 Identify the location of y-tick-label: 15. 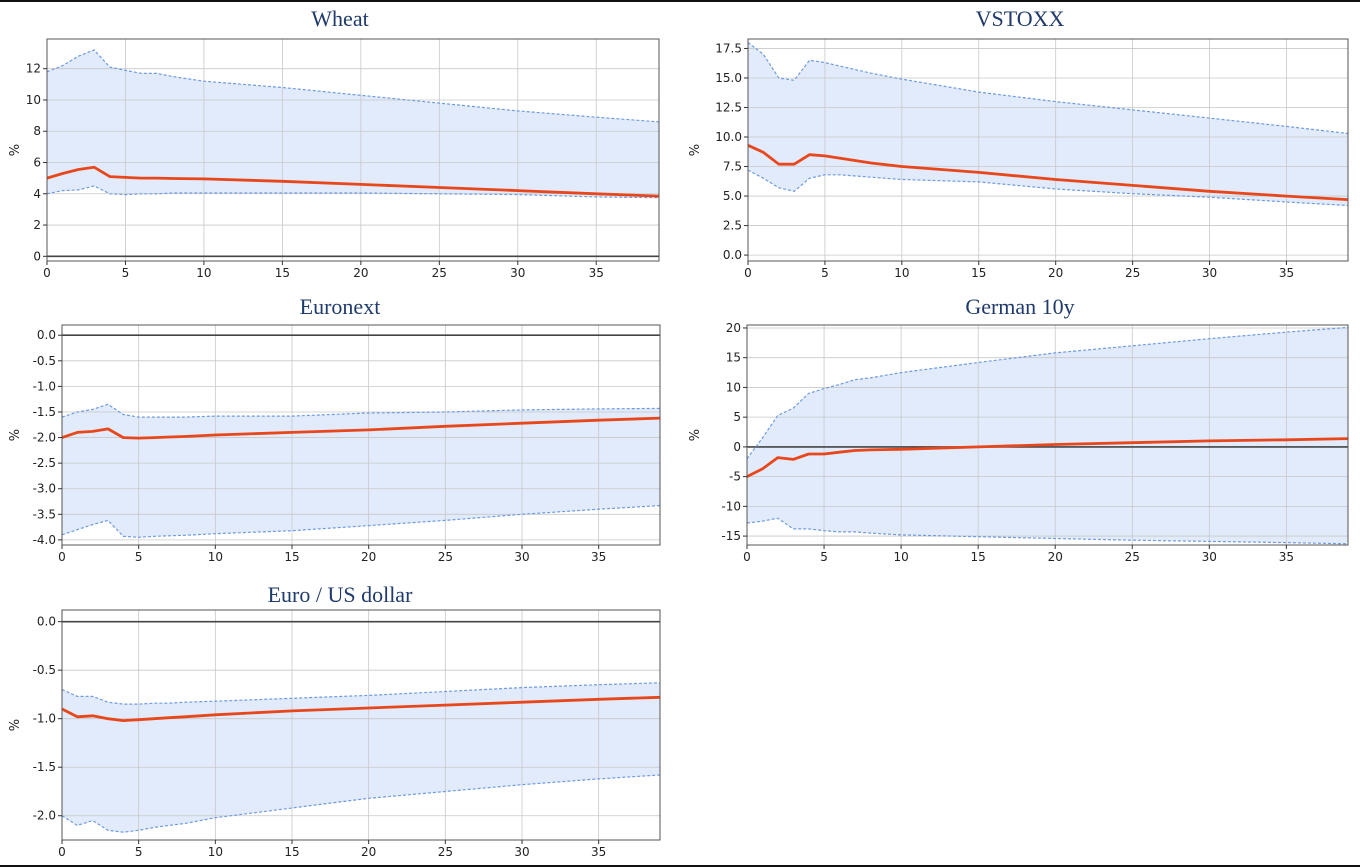
(733, 358).